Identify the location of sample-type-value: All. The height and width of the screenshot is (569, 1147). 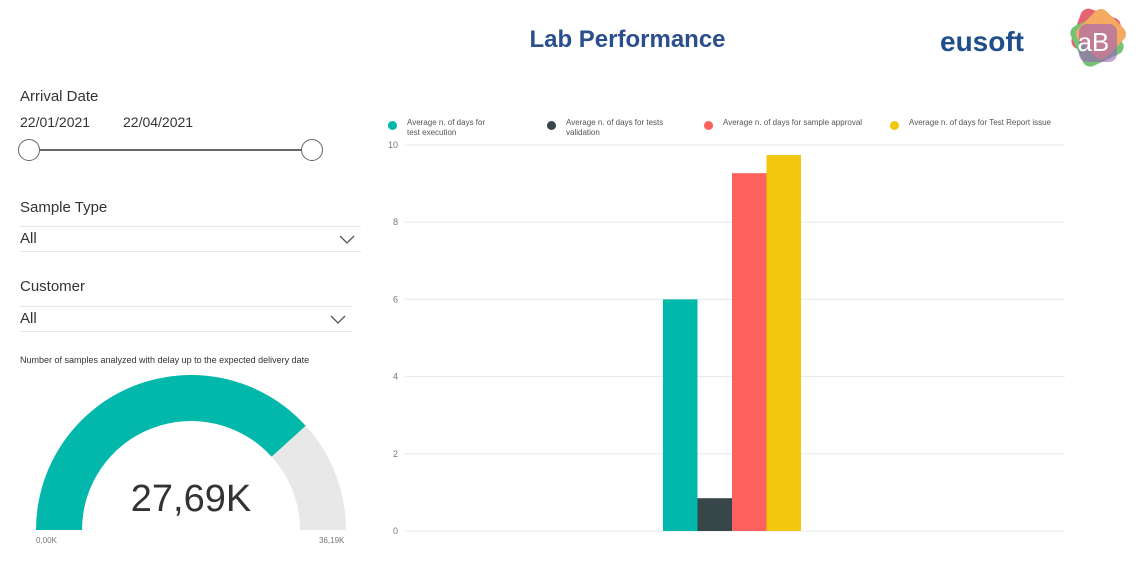
(28, 238).